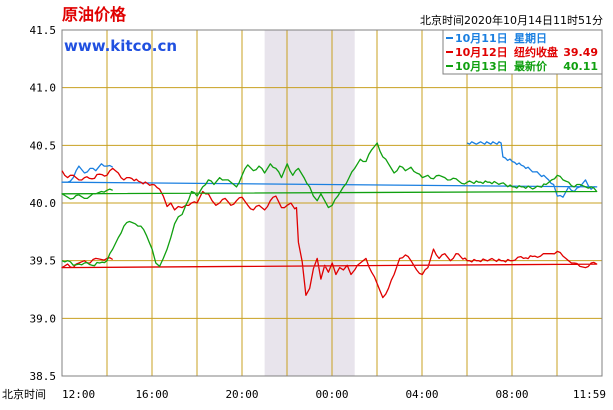 This screenshot has width=613, height=410. I want to click on x-tick-label: 11:59, so click(589, 394).